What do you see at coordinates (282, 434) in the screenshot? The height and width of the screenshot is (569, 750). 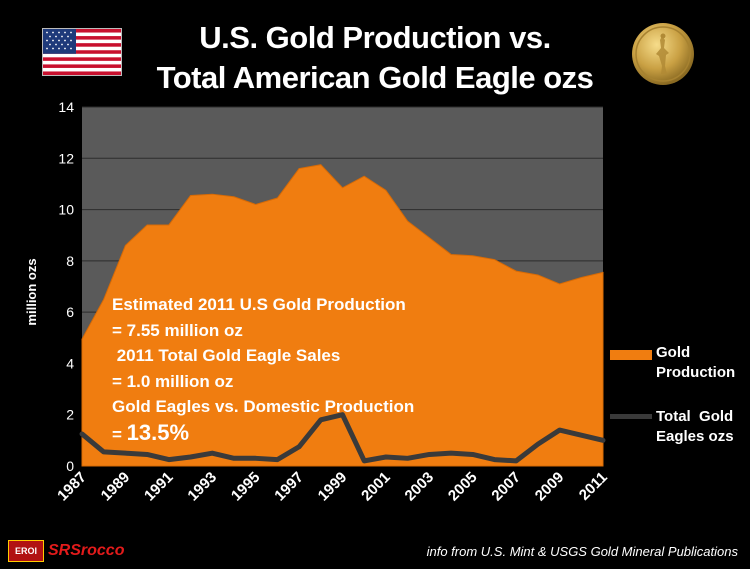 I see `annotation-line-ratio: = 13.5%` at bounding box center [282, 434].